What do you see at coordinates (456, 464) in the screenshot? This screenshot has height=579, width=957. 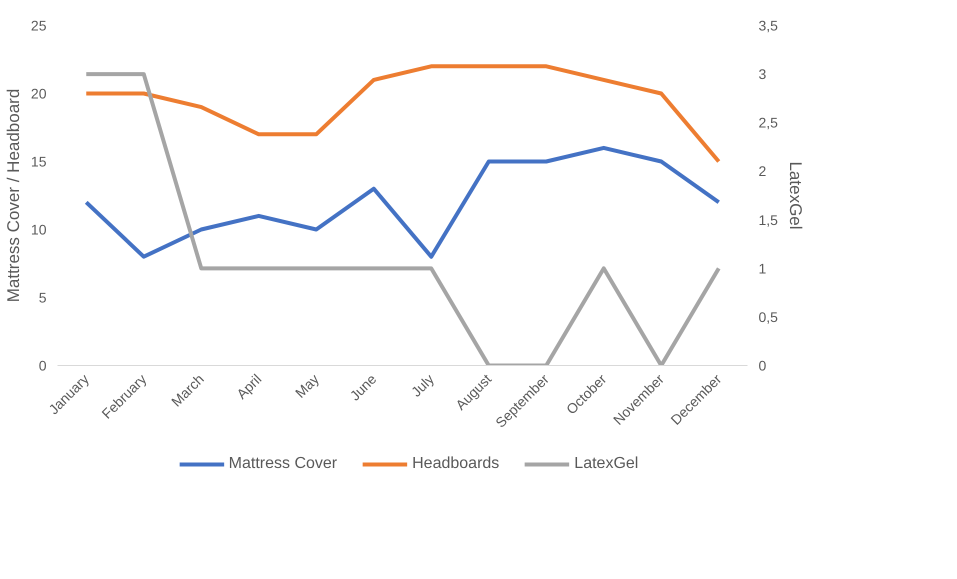 I see `legend-label: Headboards` at bounding box center [456, 464].